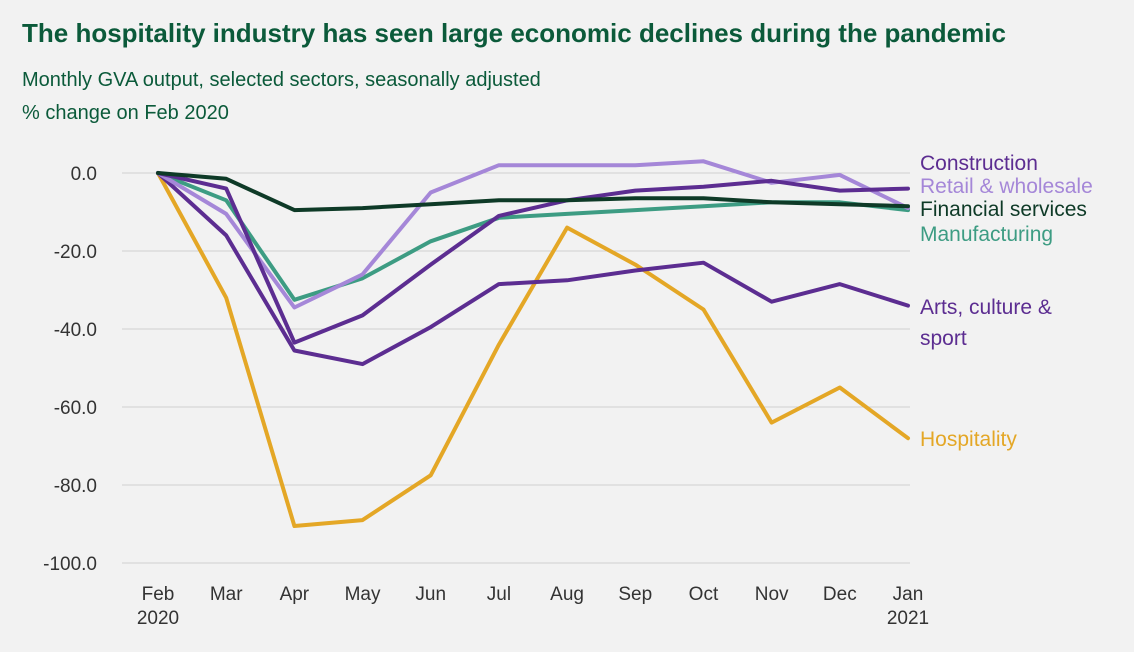 The image size is (1134, 652). Describe the element at coordinates (567, 594) in the screenshot. I see `x-tick-label: Aug` at that location.